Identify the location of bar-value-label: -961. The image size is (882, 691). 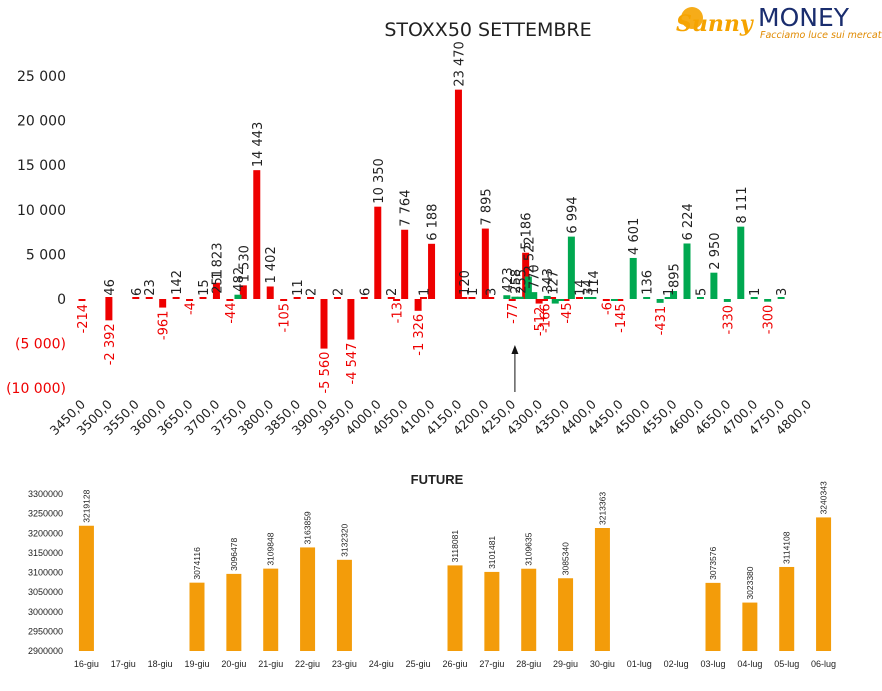
(164, 326).